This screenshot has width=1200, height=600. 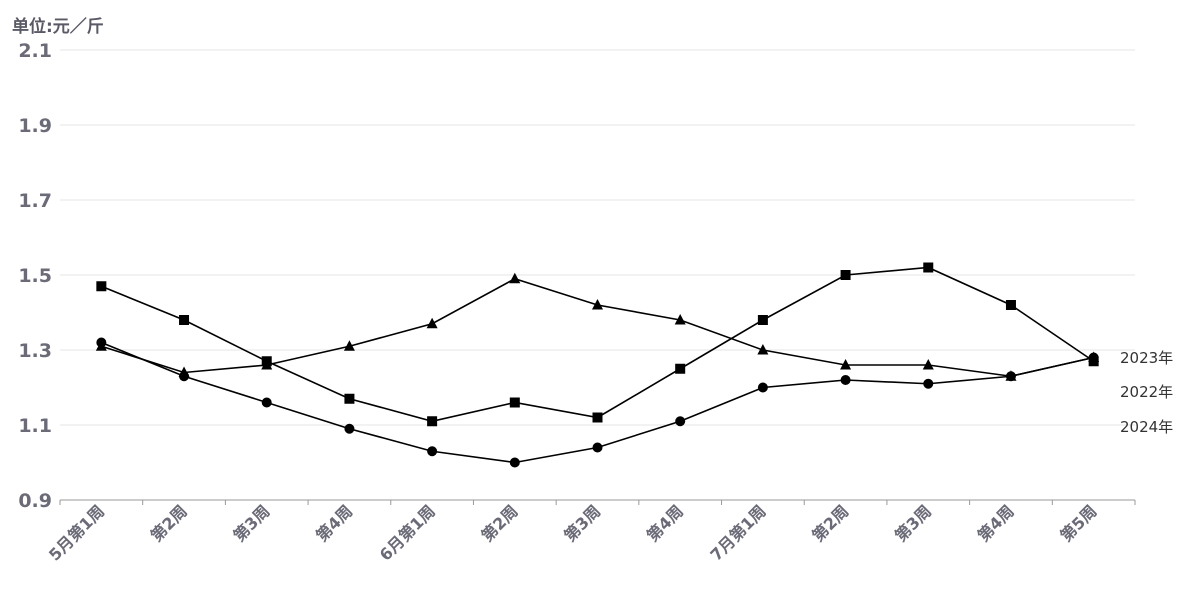 What do you see at coordinates (35, 426) in the screenshot?
I see `y-tick-label: 1.1` at bounding box center [35, 426].